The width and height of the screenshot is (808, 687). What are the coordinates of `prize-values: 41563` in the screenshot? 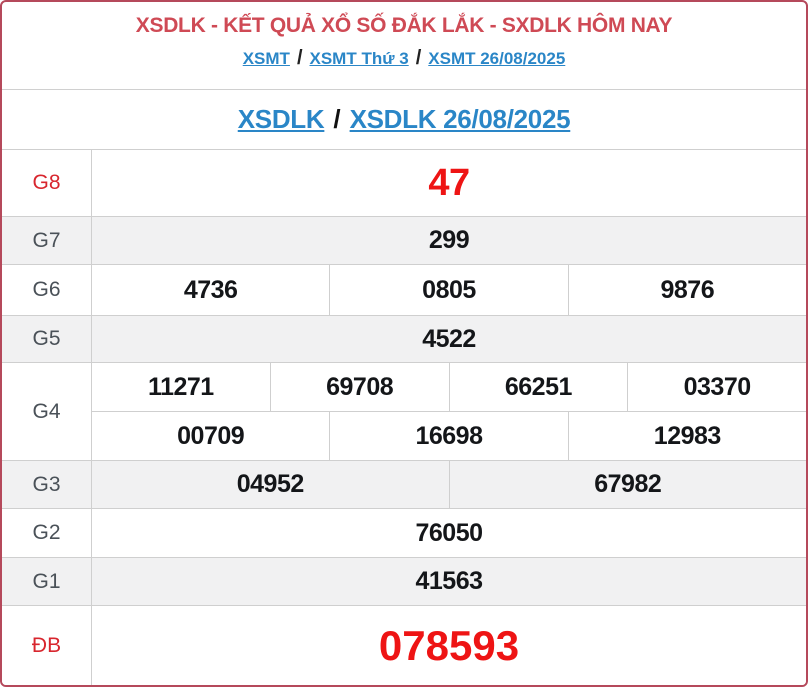 It's located at (449, 581).